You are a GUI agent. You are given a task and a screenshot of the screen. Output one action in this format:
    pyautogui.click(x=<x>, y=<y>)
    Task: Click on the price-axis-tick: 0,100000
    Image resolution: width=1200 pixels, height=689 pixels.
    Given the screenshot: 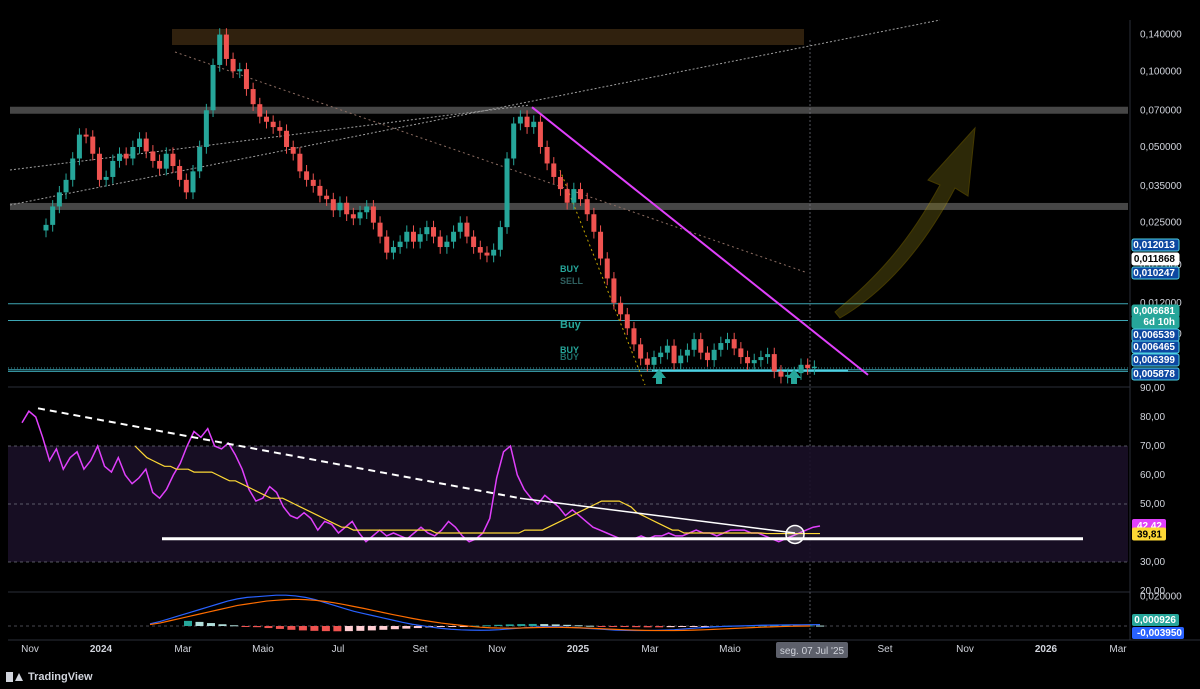 What is the action you would take?
    pyautogui.click(x=1161, y=71)
    